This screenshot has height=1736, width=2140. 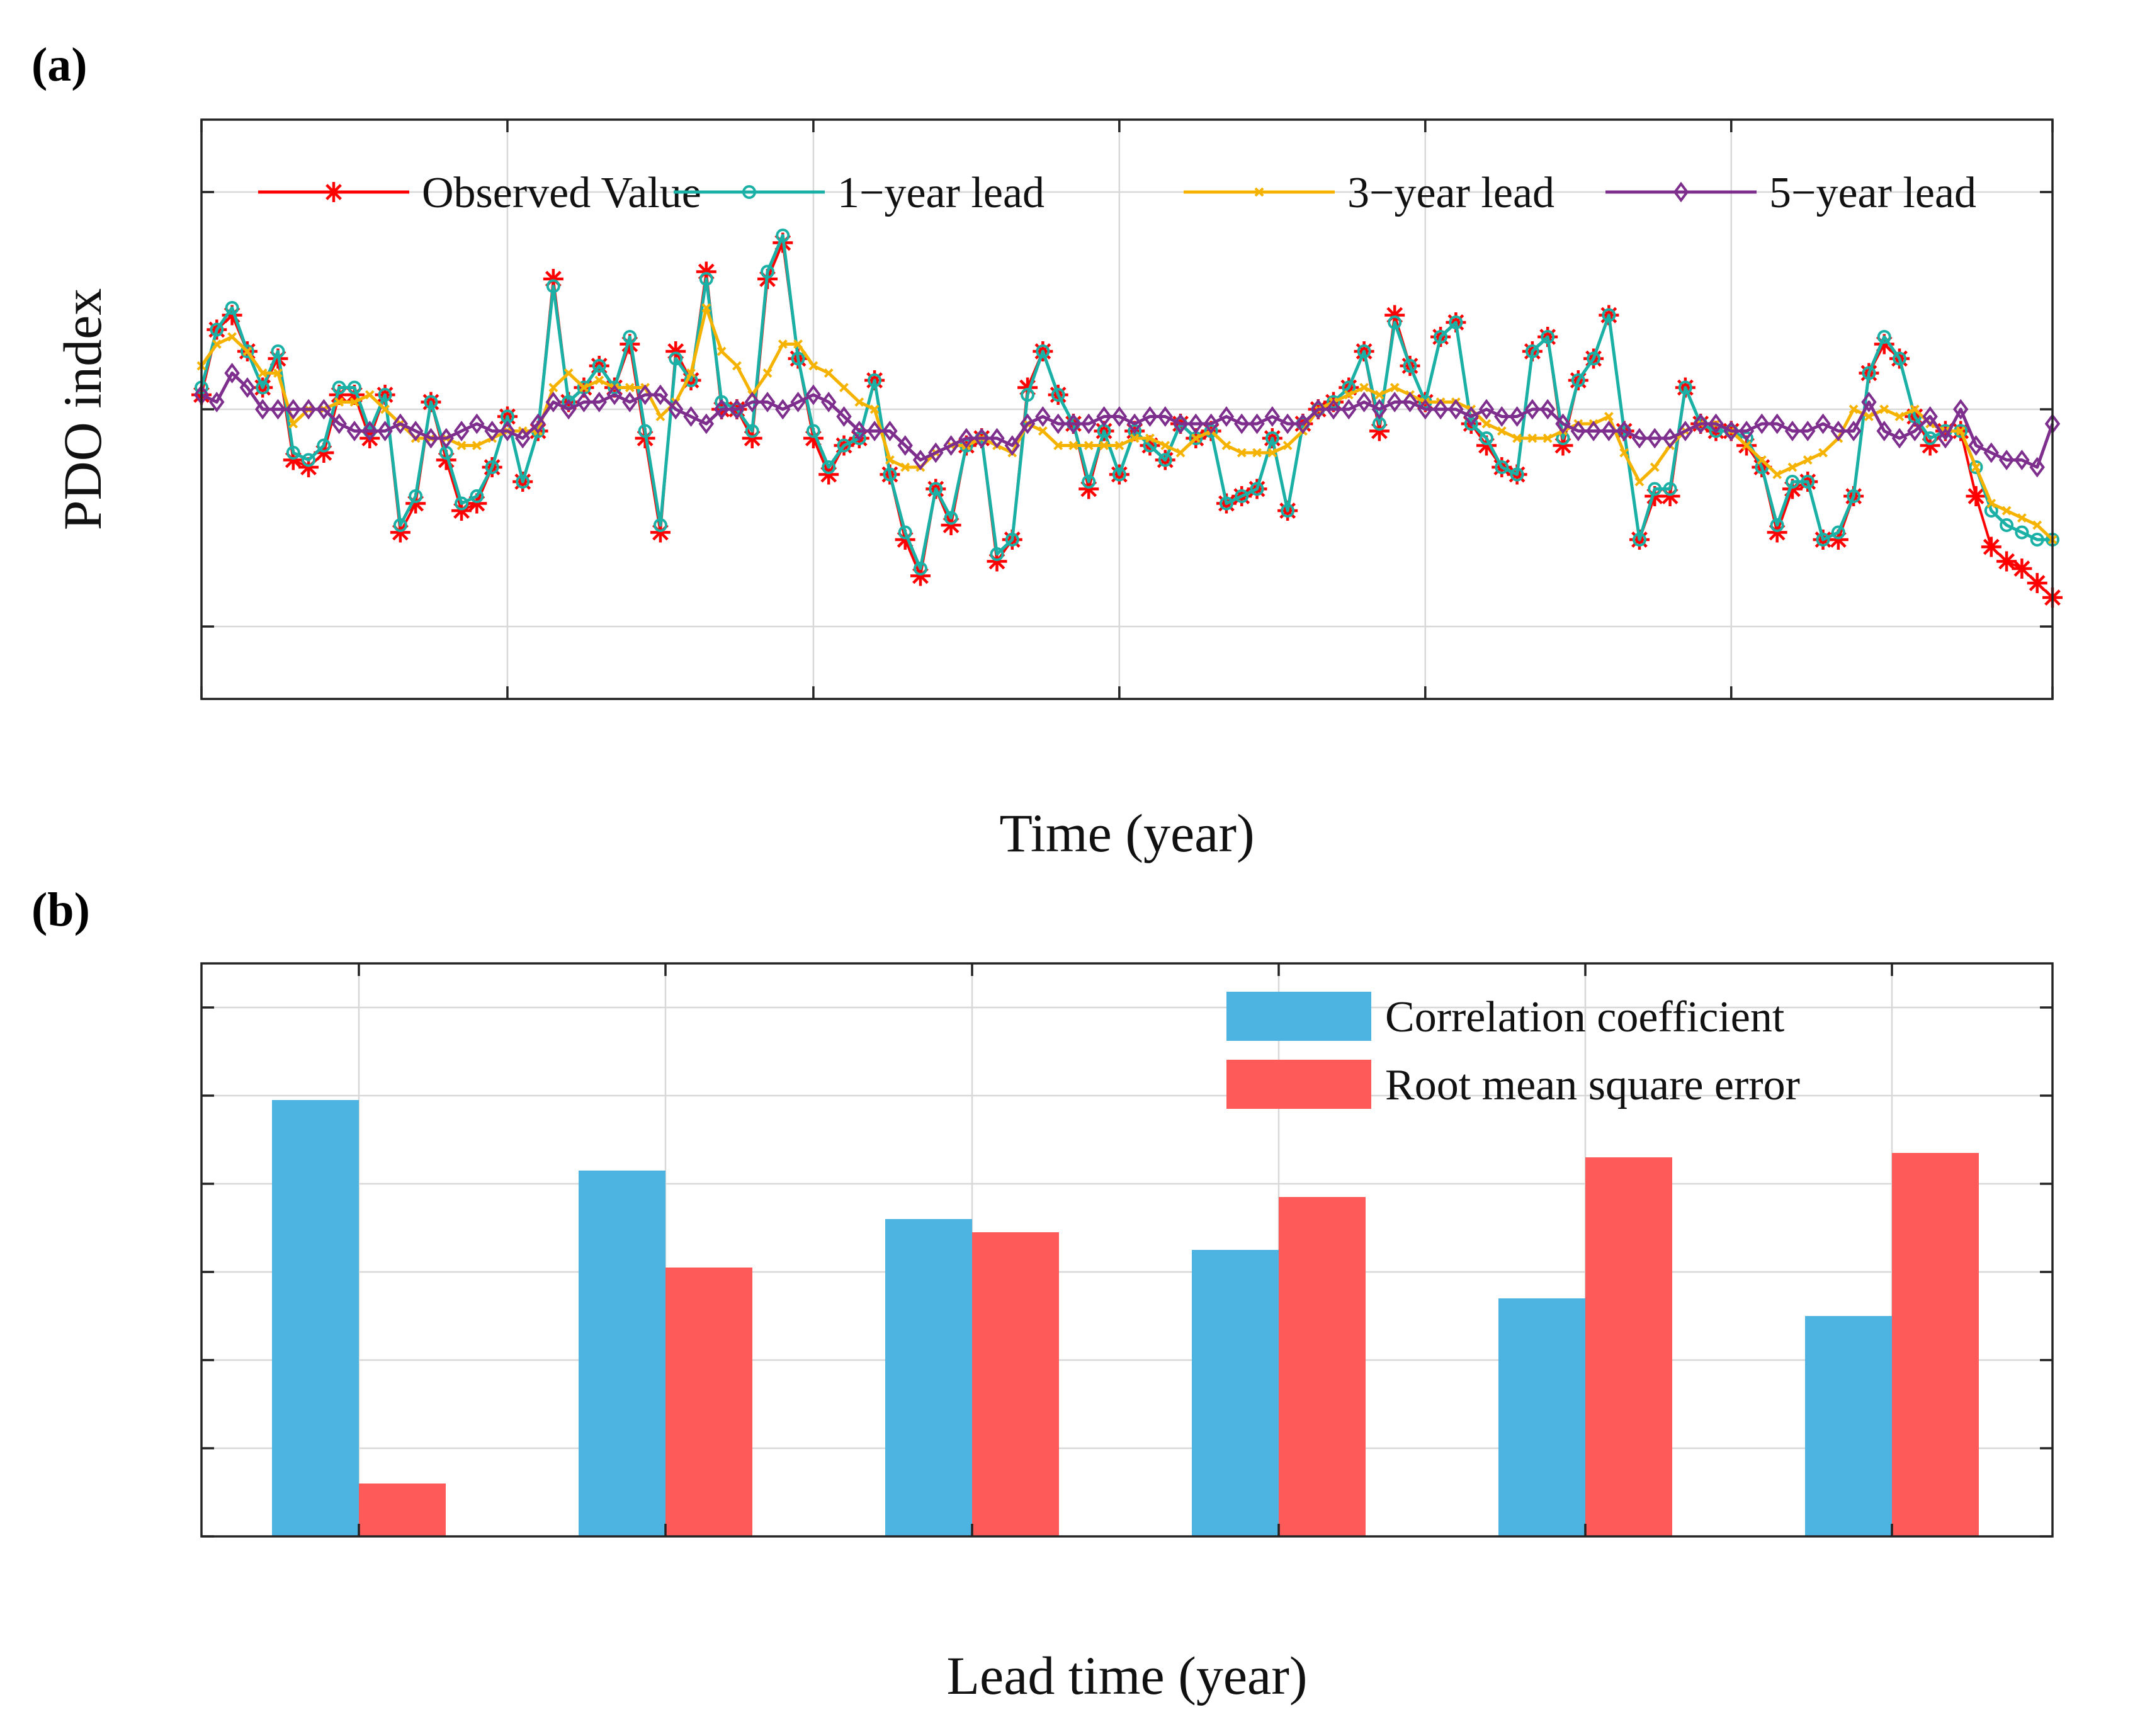 What do you see at coordinates (402, 1510) in the screenshot?
I see `bar-rmse` at bounding box center [402, 1510].